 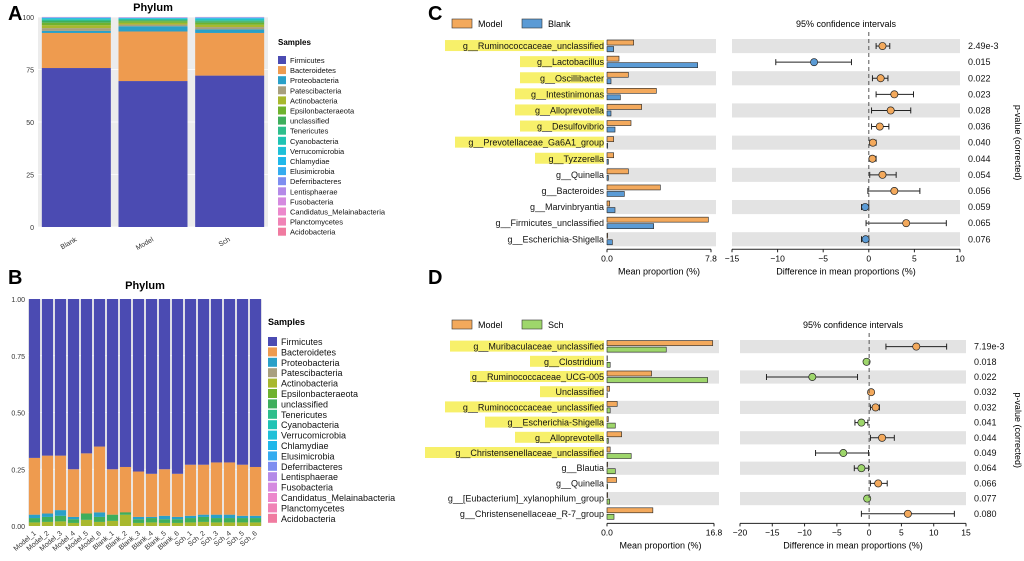 I want to click on legend-label: Tenericutes, so click(x=304, y=415).